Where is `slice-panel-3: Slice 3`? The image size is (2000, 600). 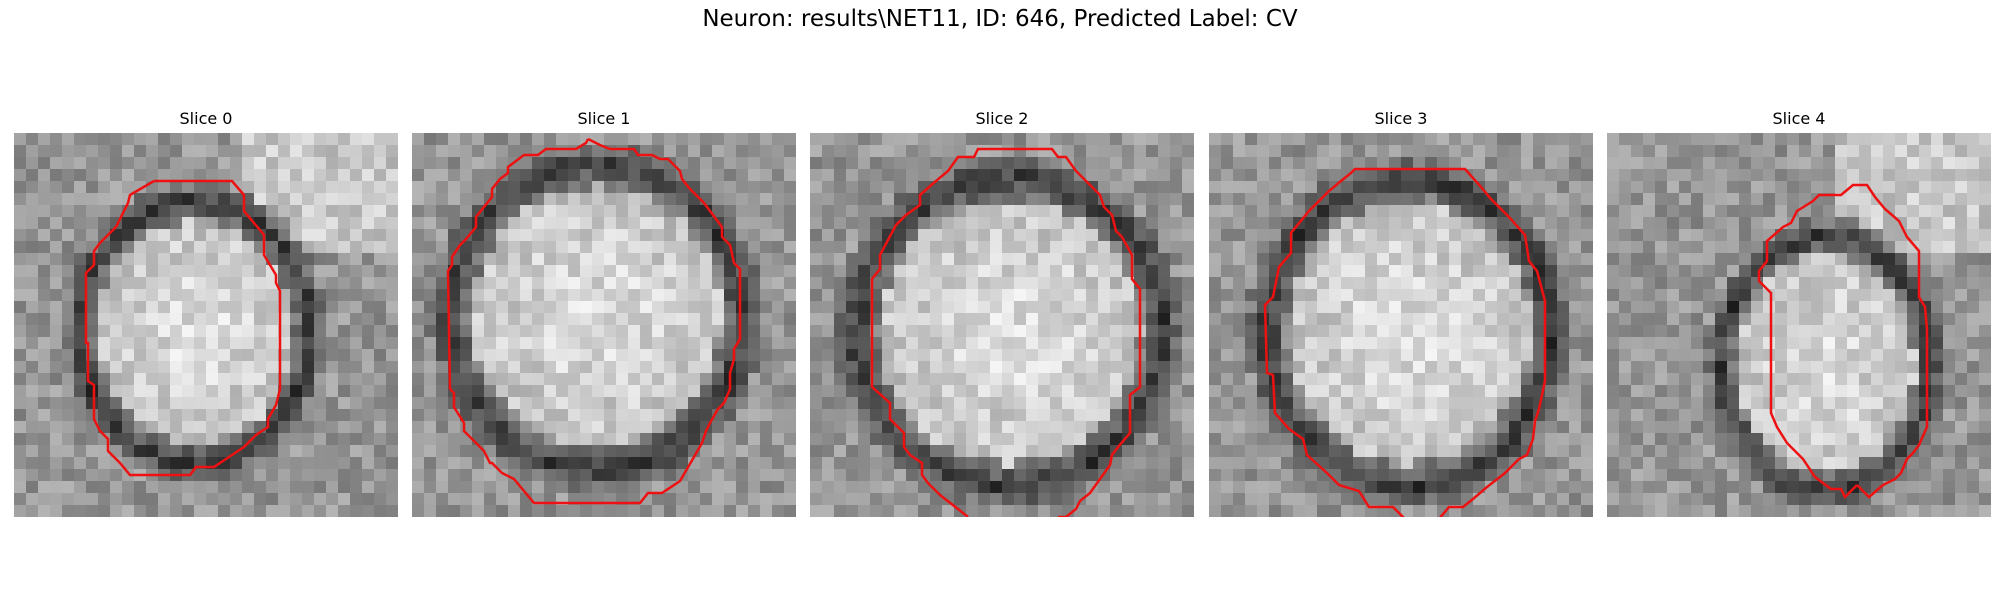
slice-panel-3: Slice 3 is located at coordinates (1401, 312).